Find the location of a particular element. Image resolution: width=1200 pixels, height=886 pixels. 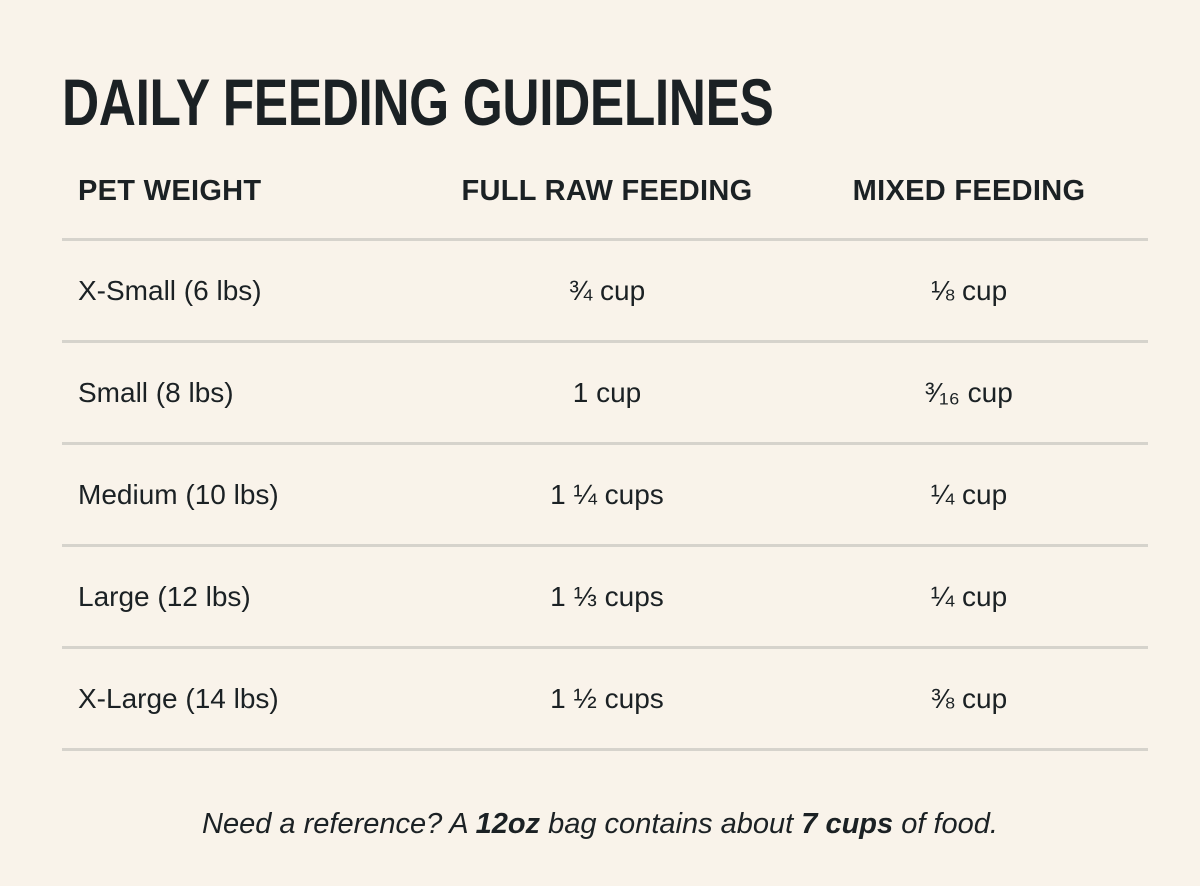

table-row: X-Small (6 lbs) ¾ cup ⅛ cup is located at coordinates (605, 292).